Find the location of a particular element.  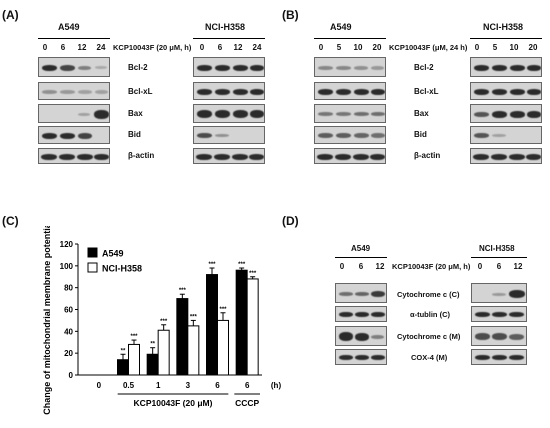

panel-a-underline-left is located at coordinates (74, 38).